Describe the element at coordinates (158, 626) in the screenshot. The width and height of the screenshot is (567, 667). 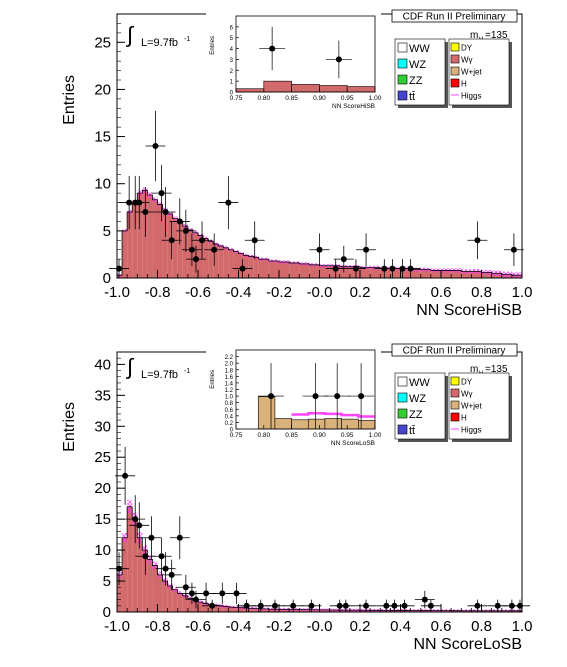
I see `x-tick-label: -0.8` at that location.